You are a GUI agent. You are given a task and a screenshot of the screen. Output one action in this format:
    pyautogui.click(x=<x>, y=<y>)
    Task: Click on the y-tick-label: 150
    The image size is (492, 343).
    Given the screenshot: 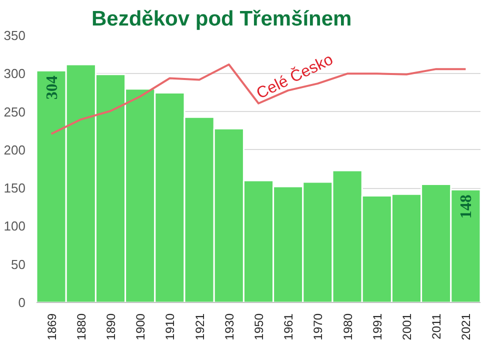 What is the action you would take?
    pyautogui.click(x=15, y=188)
    